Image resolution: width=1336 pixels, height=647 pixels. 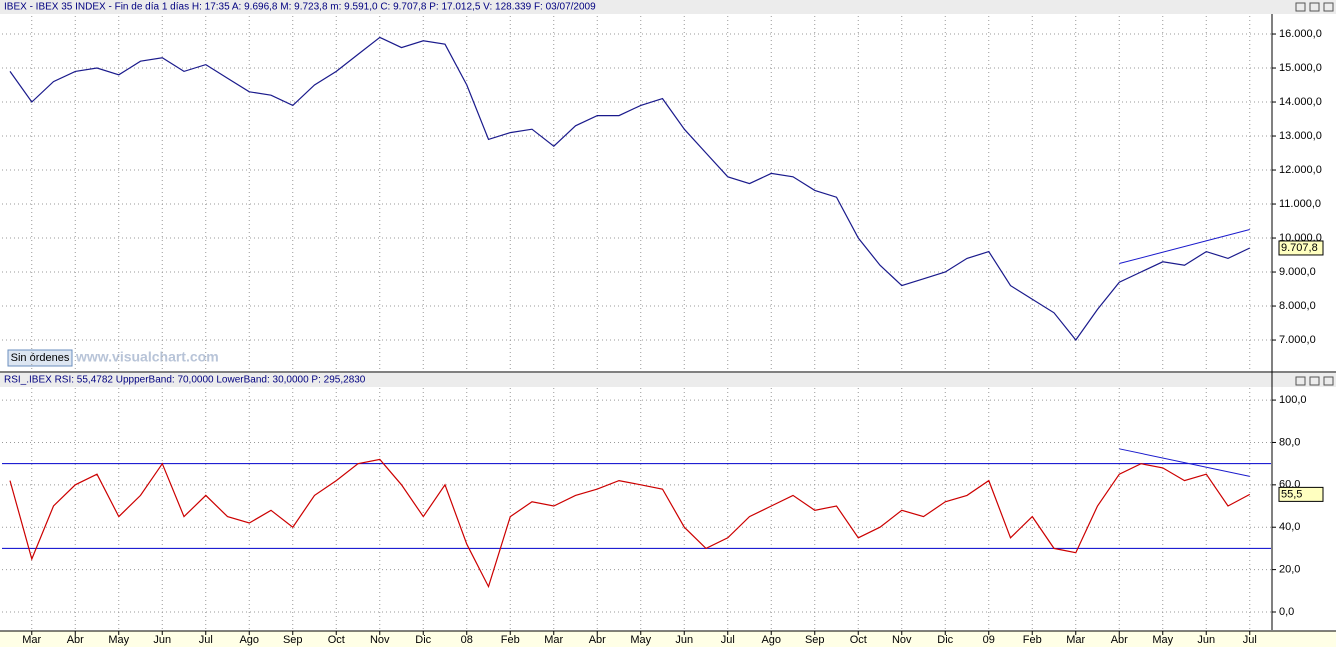 What do you see at coordinates (147, 357) in the screenshot?
I see `watermark: www.visualchart.com` at bounding box center [147, 357].